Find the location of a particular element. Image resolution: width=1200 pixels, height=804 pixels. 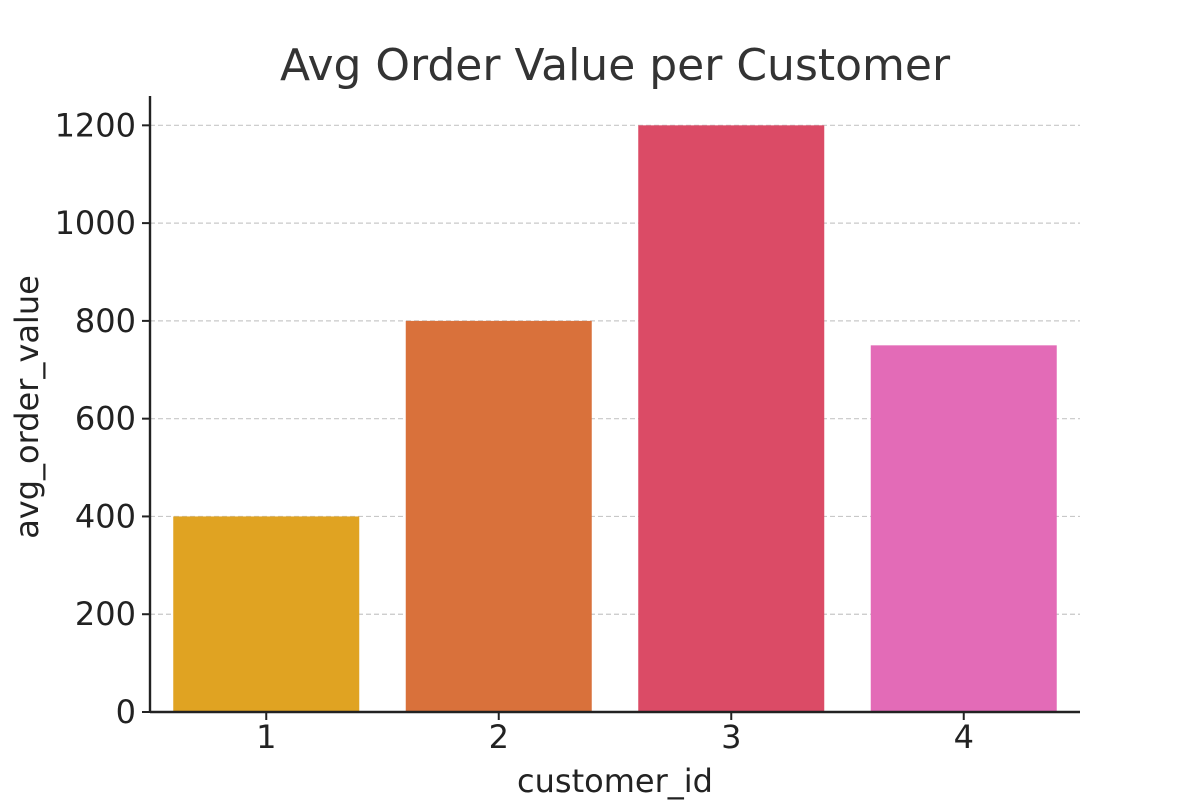

y-tick-label: 400 is located at coordinates (105, 516).